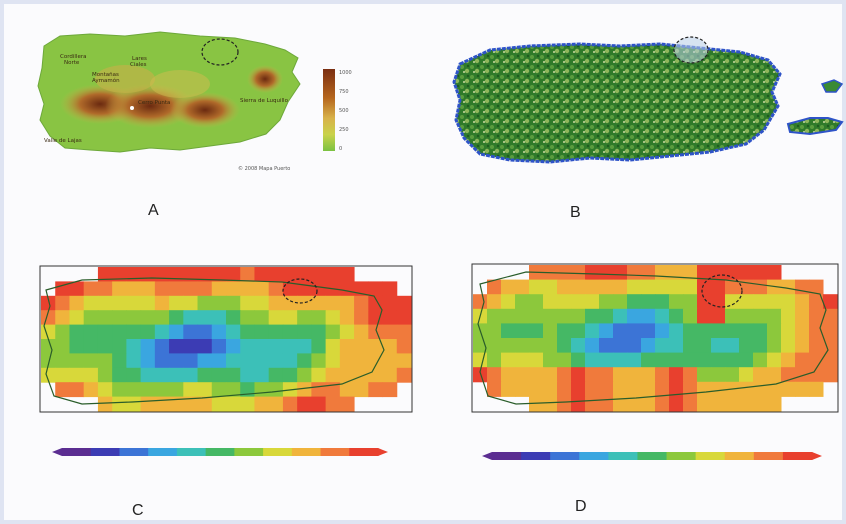 The image size is (846, 524). I want to click on svg-text: Cerro Punta, so click(154, 103).